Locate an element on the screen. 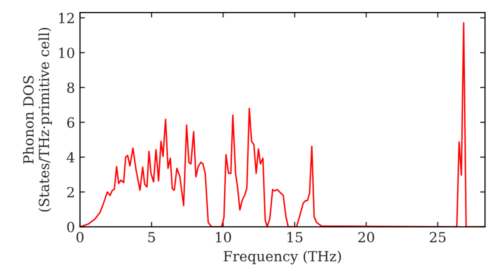 This screenshot has height=280, width=500. x-tick-label: 5 is located at coordinates (151, 237).